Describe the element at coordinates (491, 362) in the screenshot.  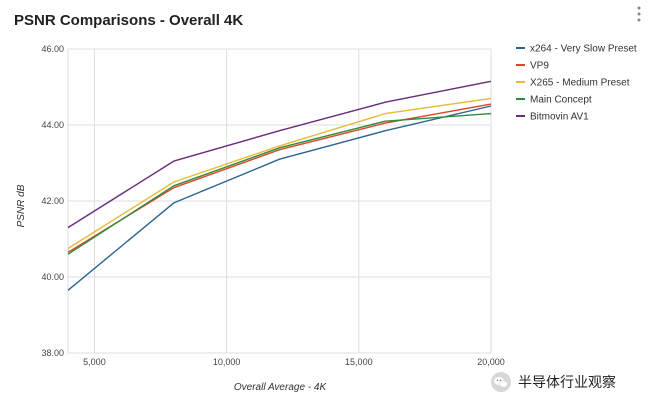
I see `x-tick-label: 20,000` at that location.